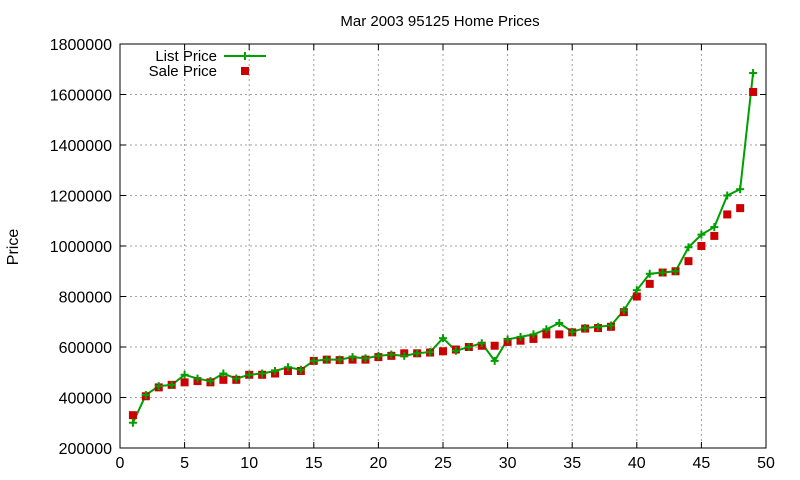 The width and height of the screenshot is (800, 480). I want to click on legend-marker-sale-price-square, so click(245, 71).